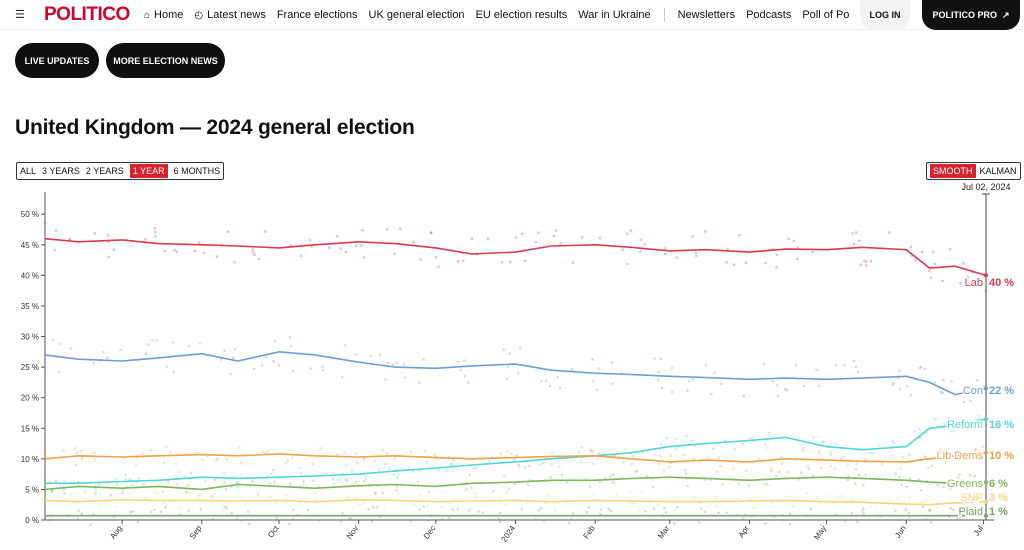 The height and width of the screenshot is (550, 1024). Describe the element at coordinates (522, 15) in the screenshot. I see `nav-item-eu-election-results: EU election results` at that location.